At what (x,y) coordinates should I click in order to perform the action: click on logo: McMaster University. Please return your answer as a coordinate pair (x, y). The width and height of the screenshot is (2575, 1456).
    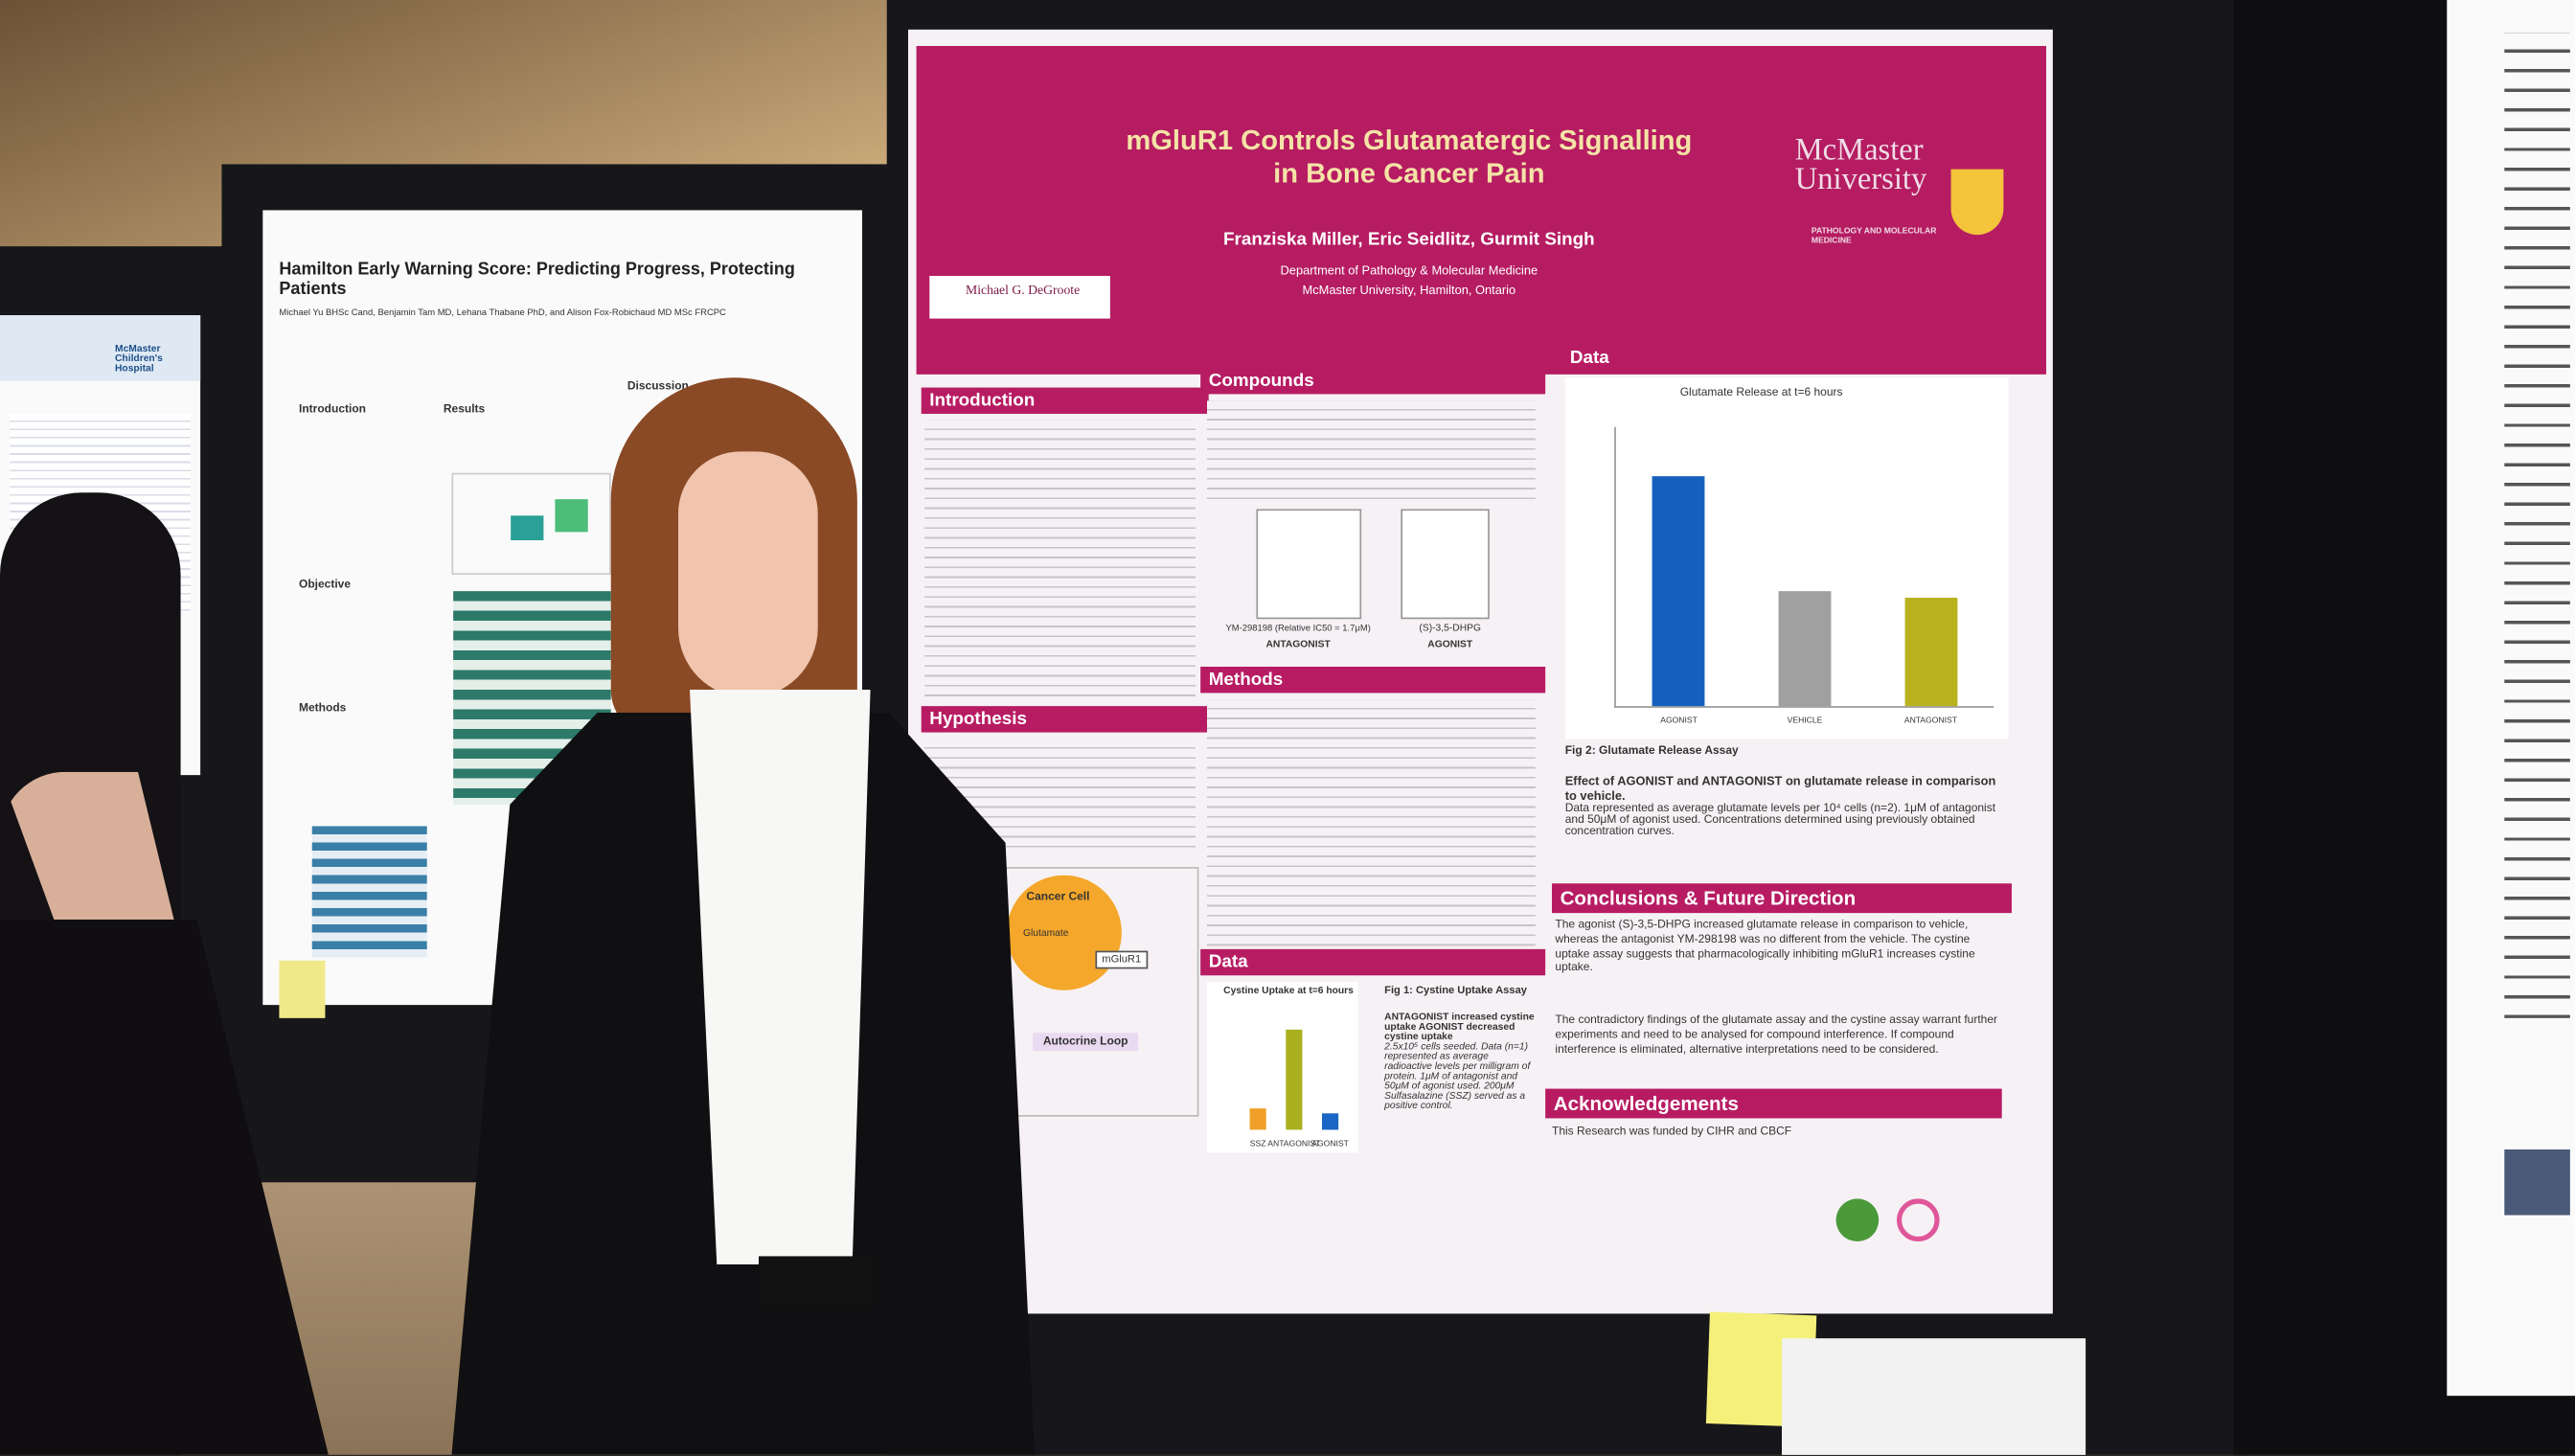
    Looking at the image, I should click on (1860, 165).